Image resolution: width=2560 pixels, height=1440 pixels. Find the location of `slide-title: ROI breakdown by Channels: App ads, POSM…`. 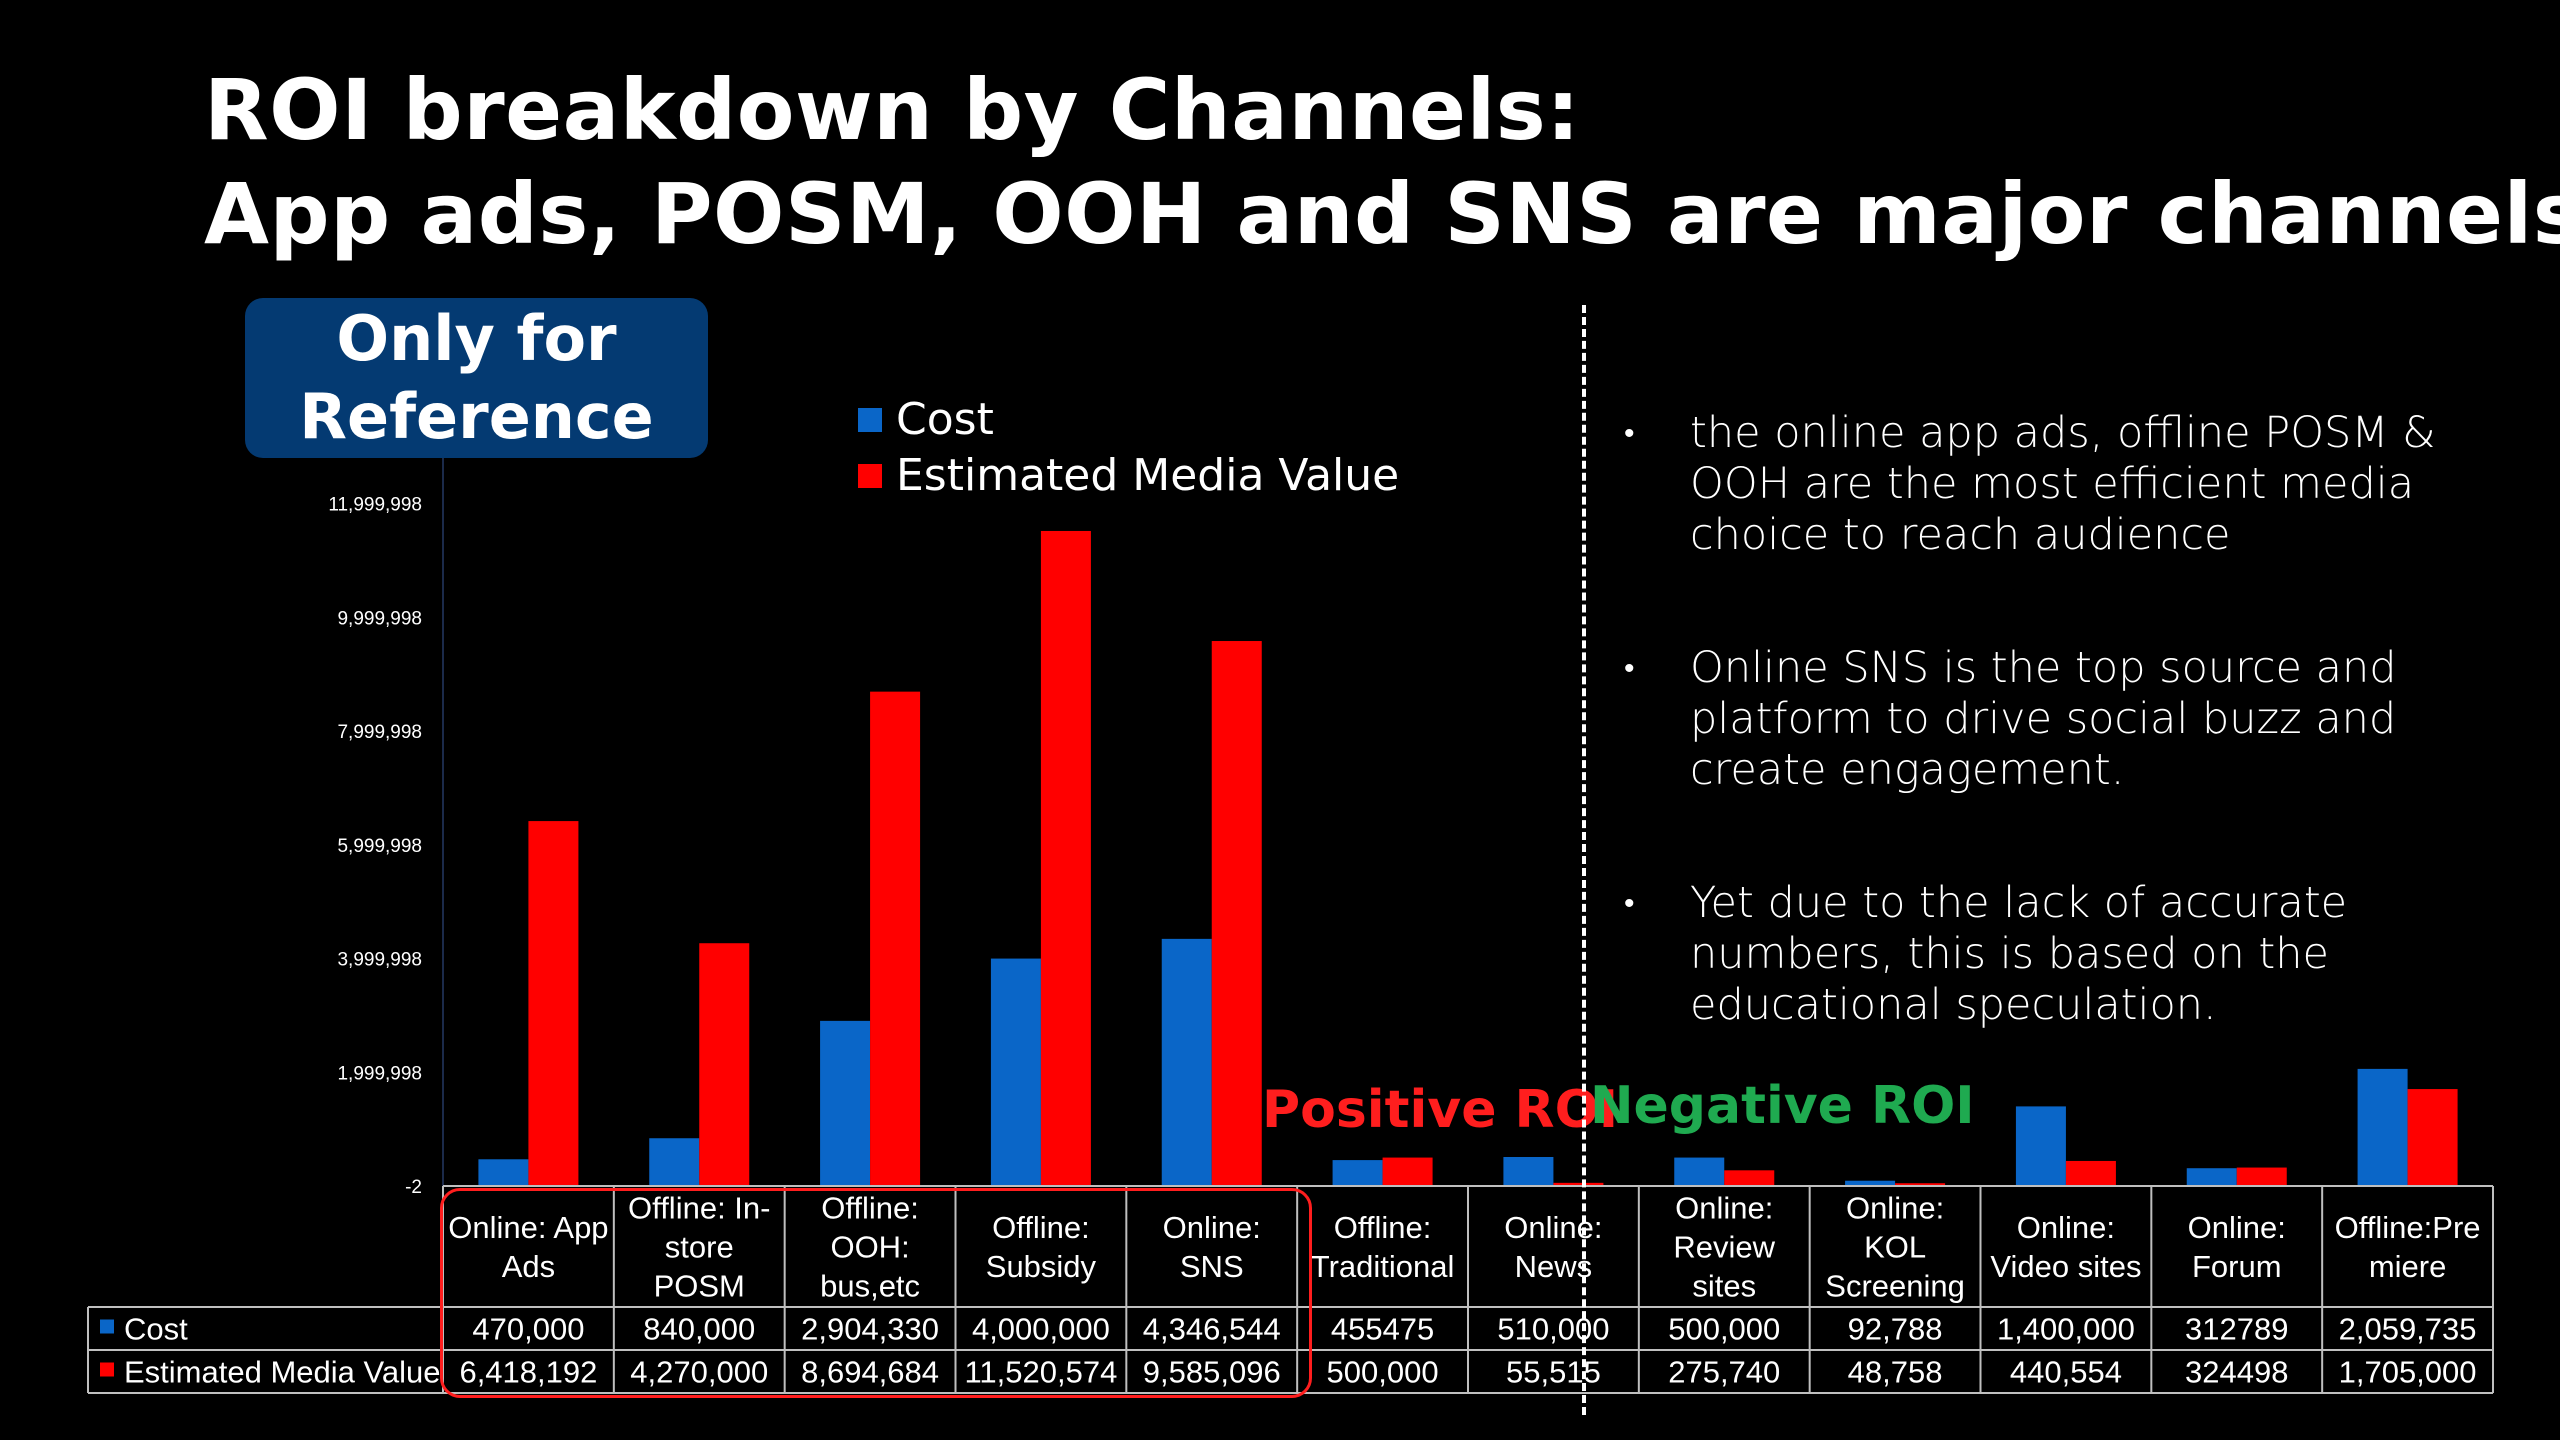

slide-title: ROI breakdown by Channels: App ads, POSM… is located at coordinates (1382, 162).